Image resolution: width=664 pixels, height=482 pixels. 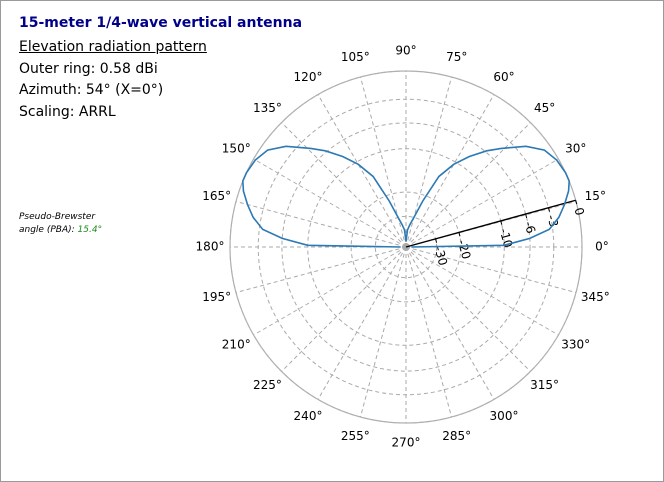 I want to click on ring-tick-label: -20, so click(x=464, y=249).